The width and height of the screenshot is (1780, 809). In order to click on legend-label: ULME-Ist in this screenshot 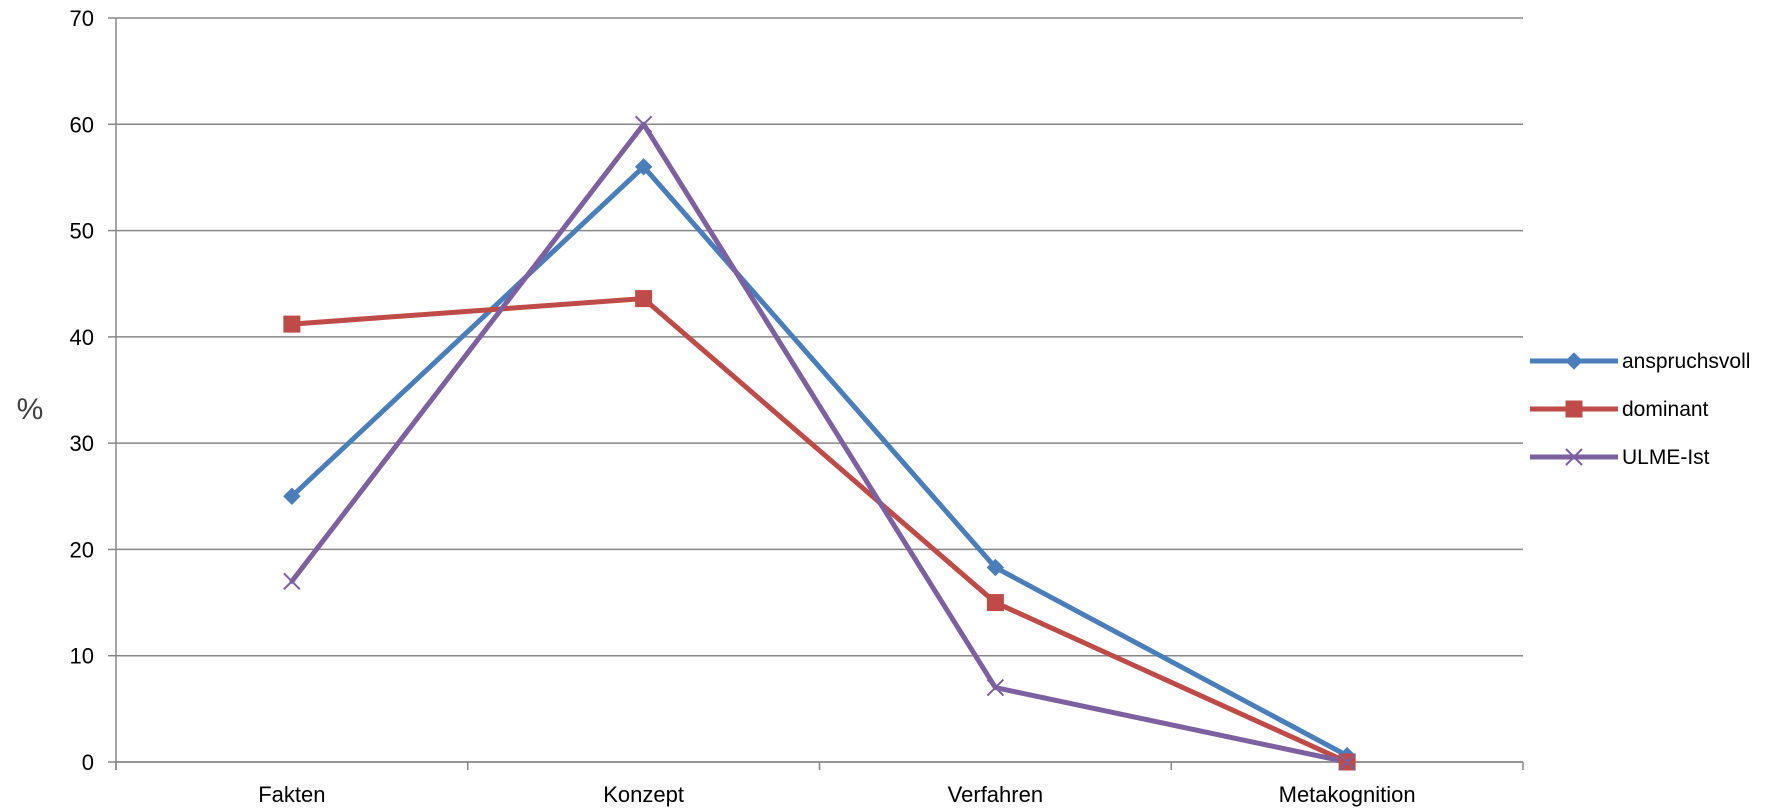, I will do `click(1666, 457)`.